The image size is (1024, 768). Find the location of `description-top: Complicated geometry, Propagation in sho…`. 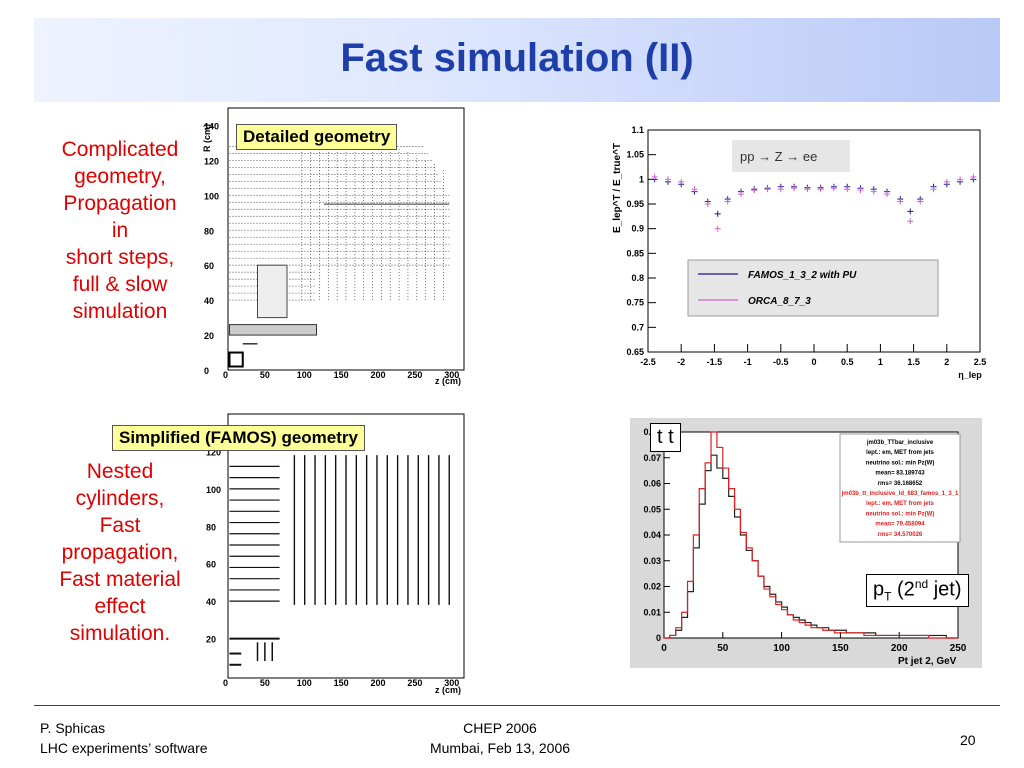

description-top: Complicated geometry, Propagation in sho… is located at coordinates (120, 230).